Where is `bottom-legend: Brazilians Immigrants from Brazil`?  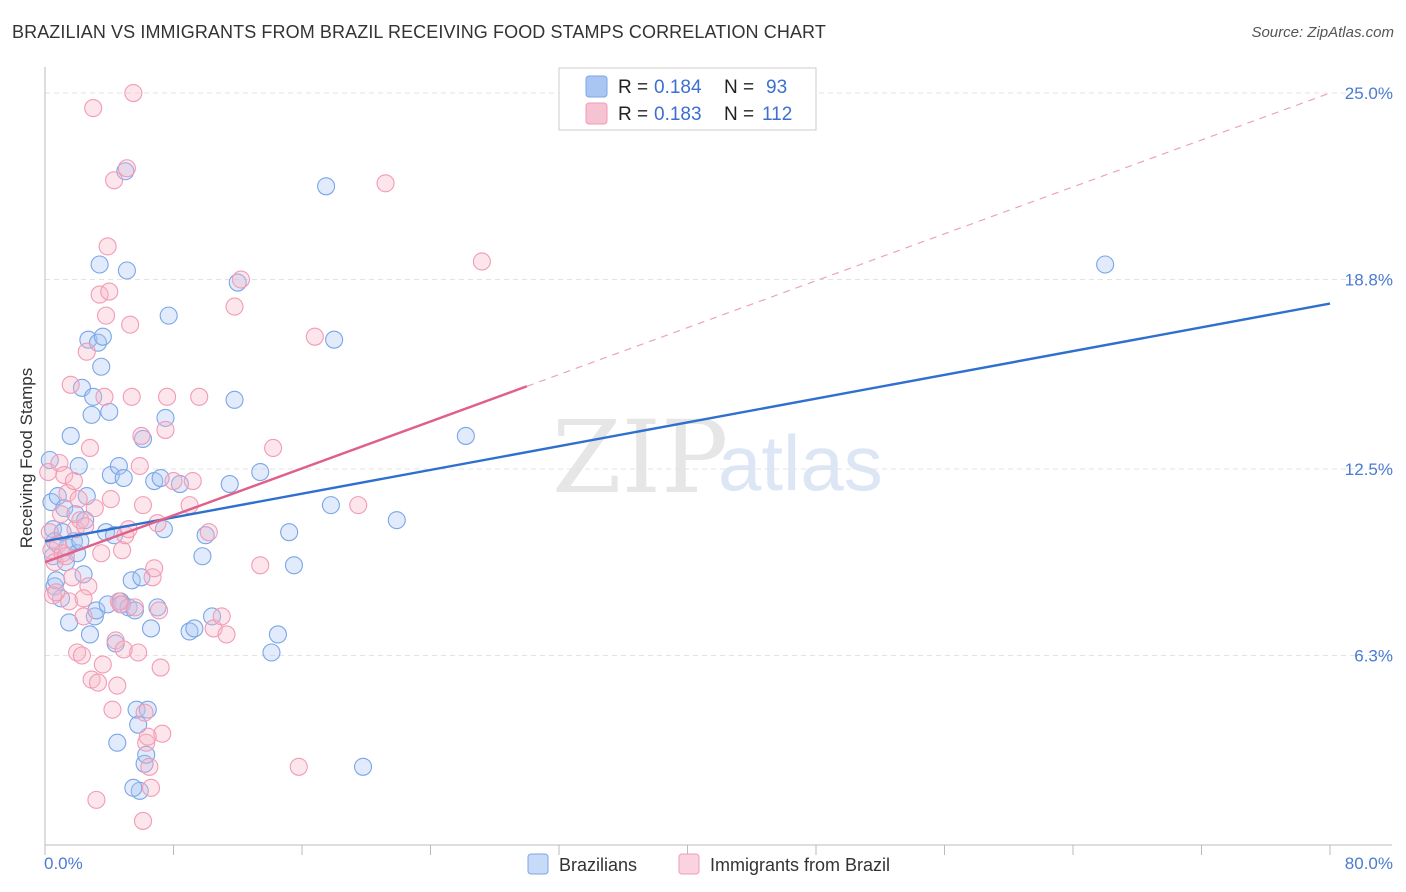 bottom-legend: Brazilians Immigrants from Brazil is located at coordinates (708, 864).